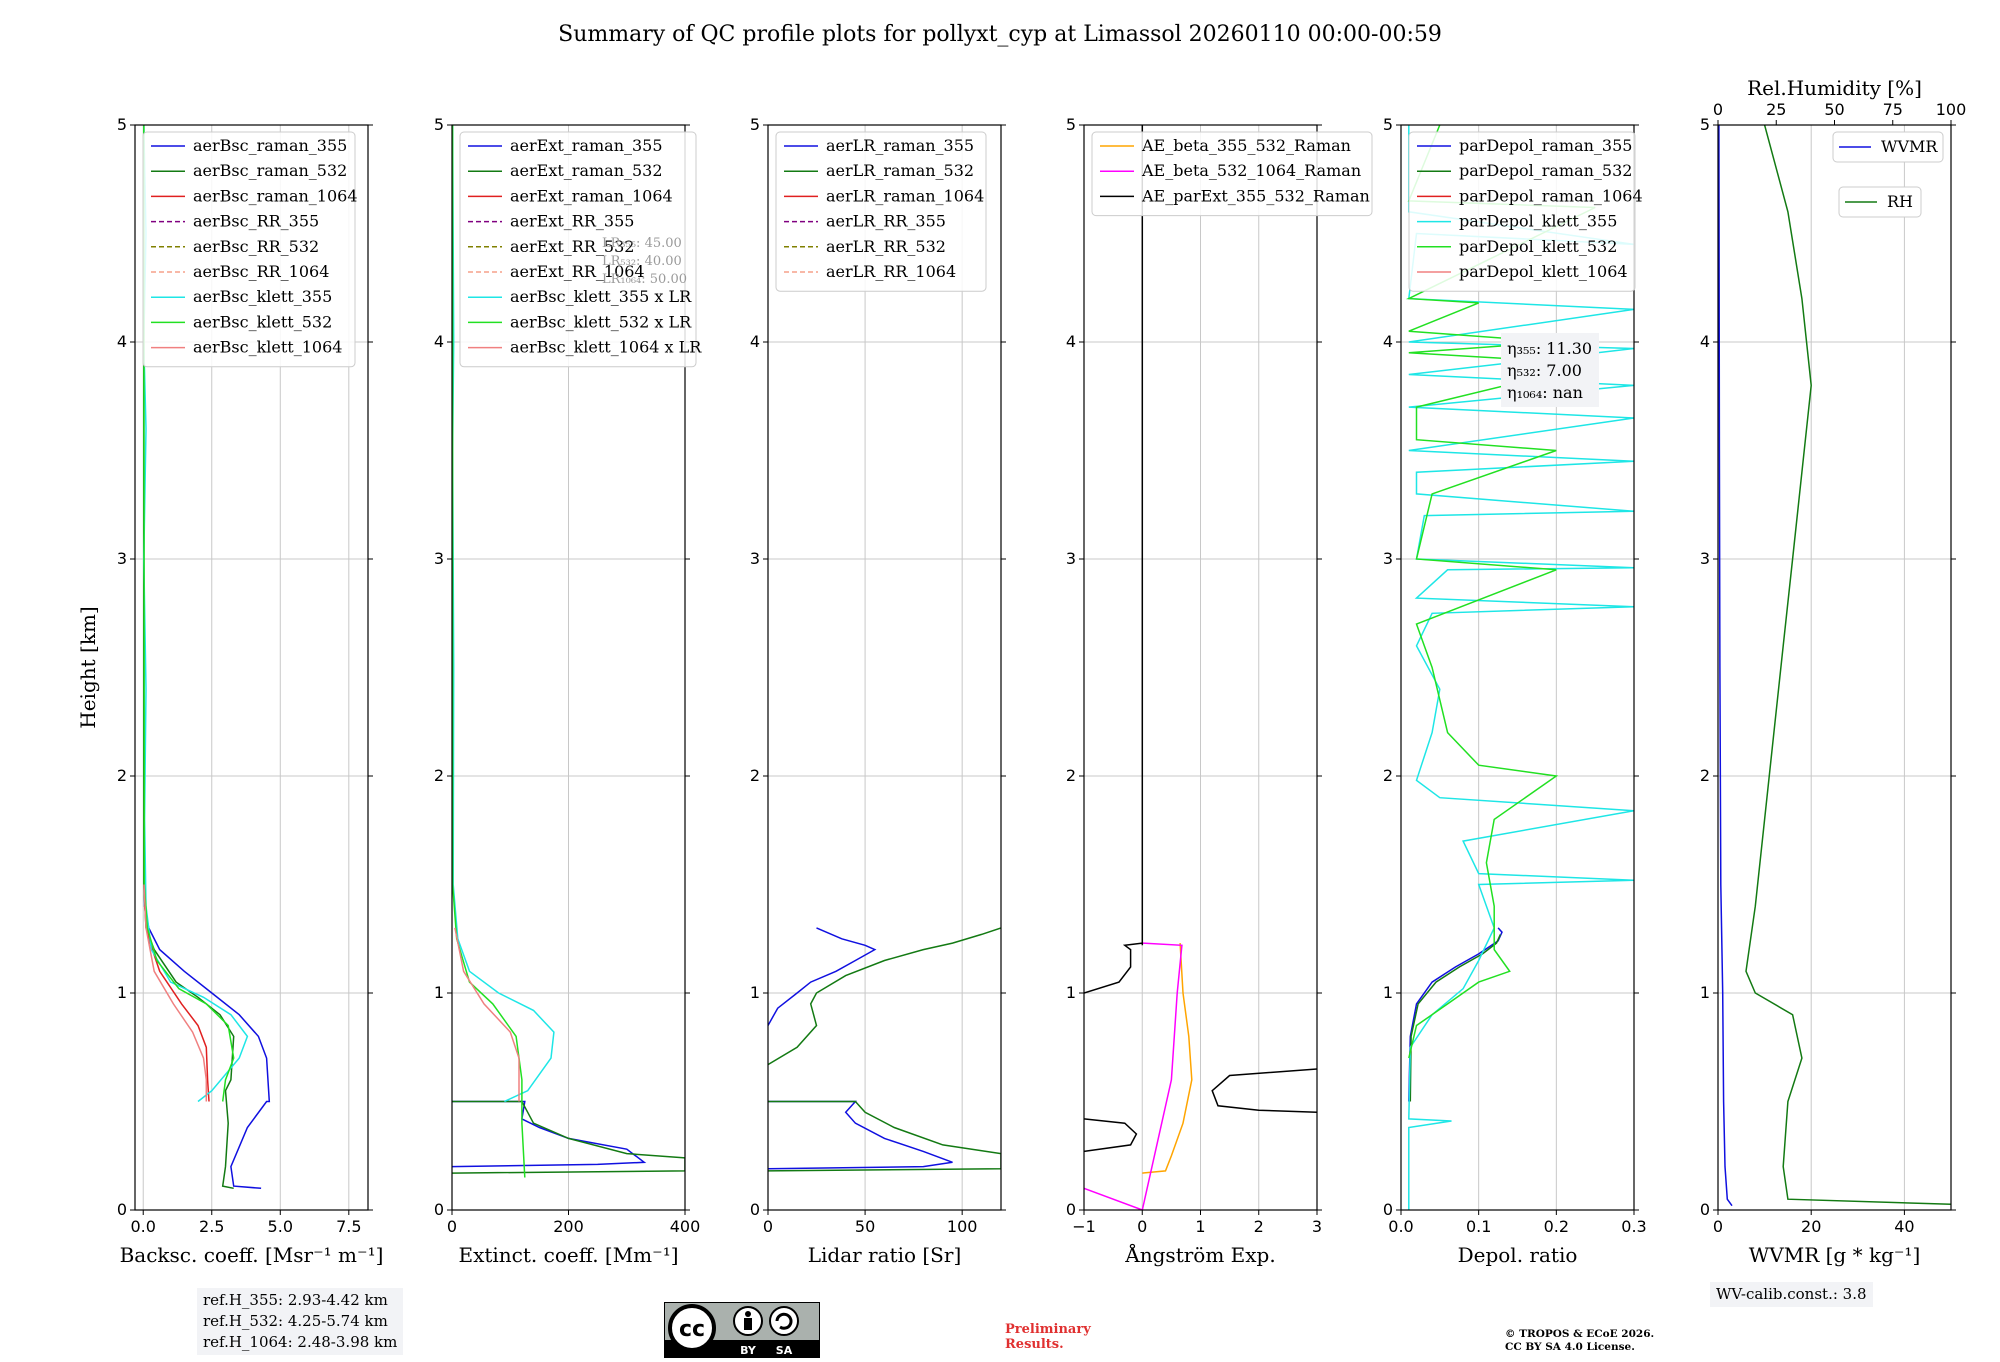 This screenshot has width=2000, height=1362. What do you see at coordinates (1909, 146) in the screenshot?
I see `legend-label: WVMR` at bounding box center [1909, 146].